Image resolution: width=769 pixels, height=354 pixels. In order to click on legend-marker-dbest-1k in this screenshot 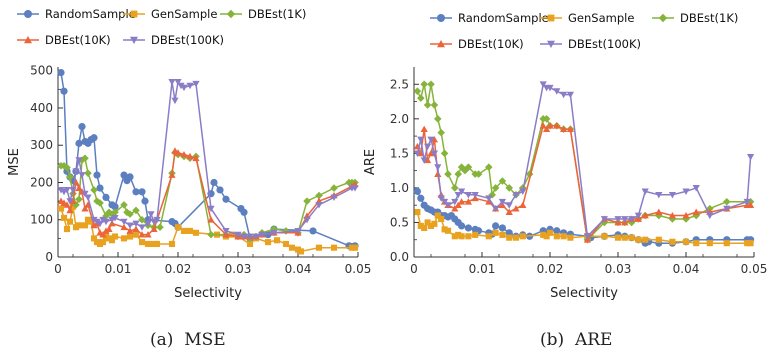, I will do `click(231, 14)`.